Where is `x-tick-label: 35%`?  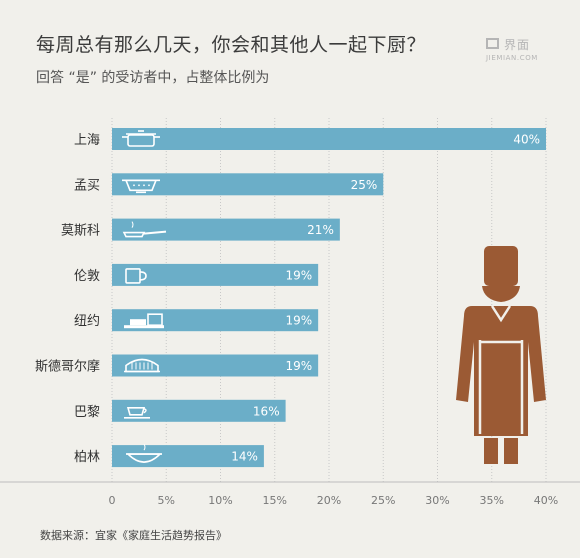
x-tick-label: 35% is located at coordinates (492, 500).